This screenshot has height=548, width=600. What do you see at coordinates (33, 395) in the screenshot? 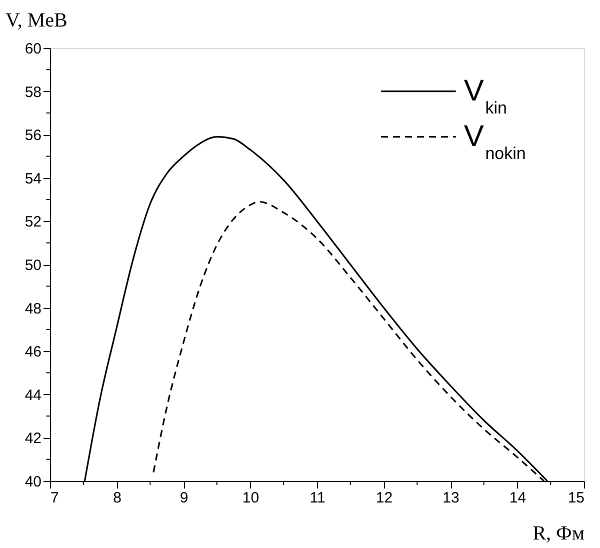
I see `y-tick-label: 44` at bounding box center [33, 395].